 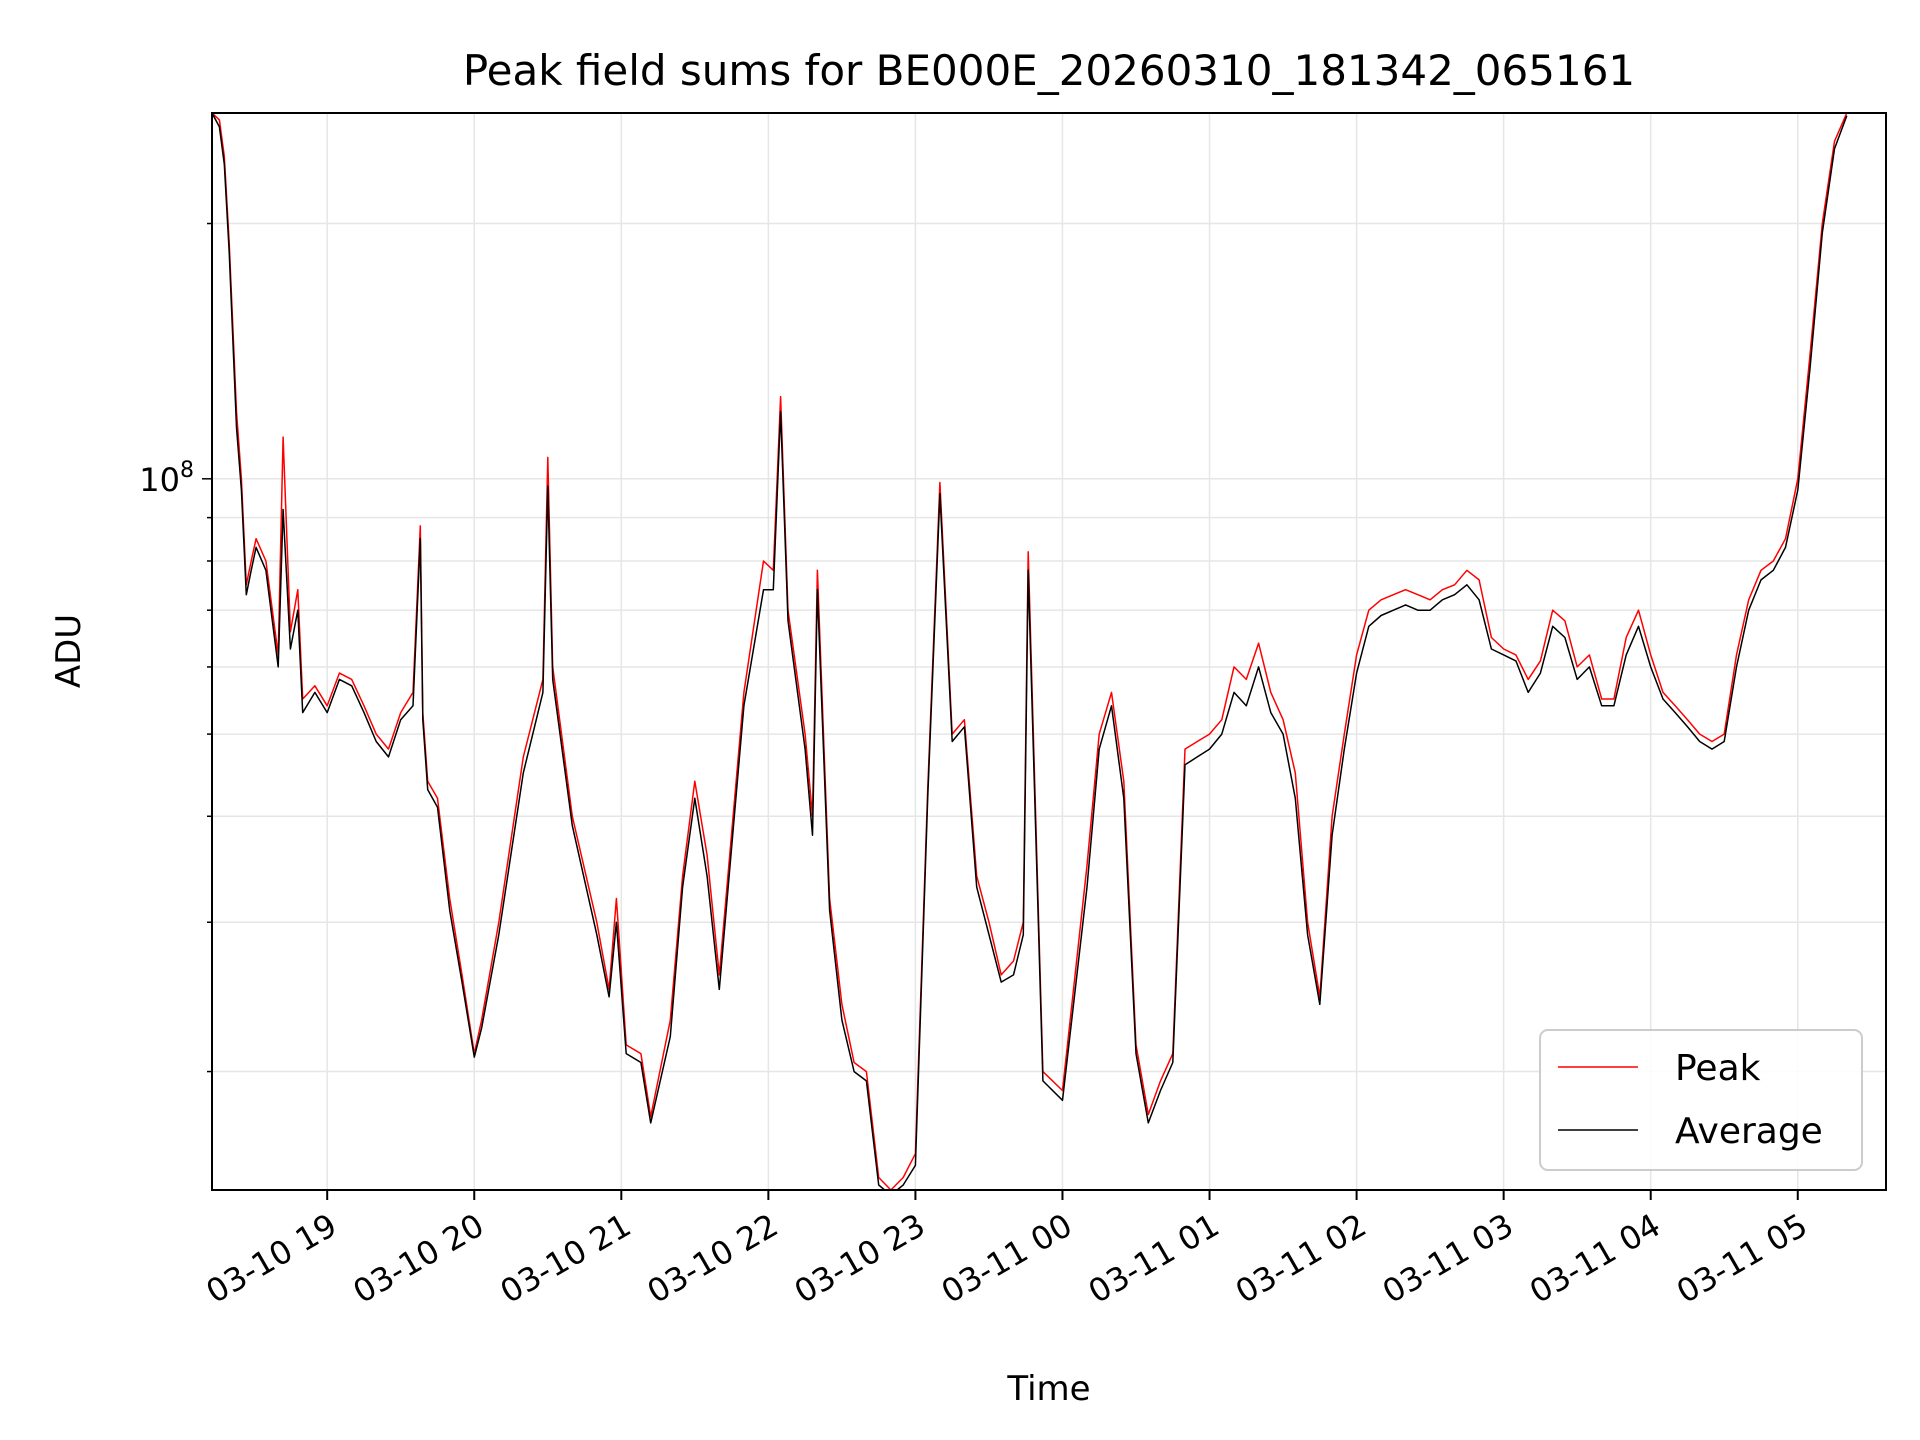 I want to click on legend-box, so click(x=1701, y=1100).